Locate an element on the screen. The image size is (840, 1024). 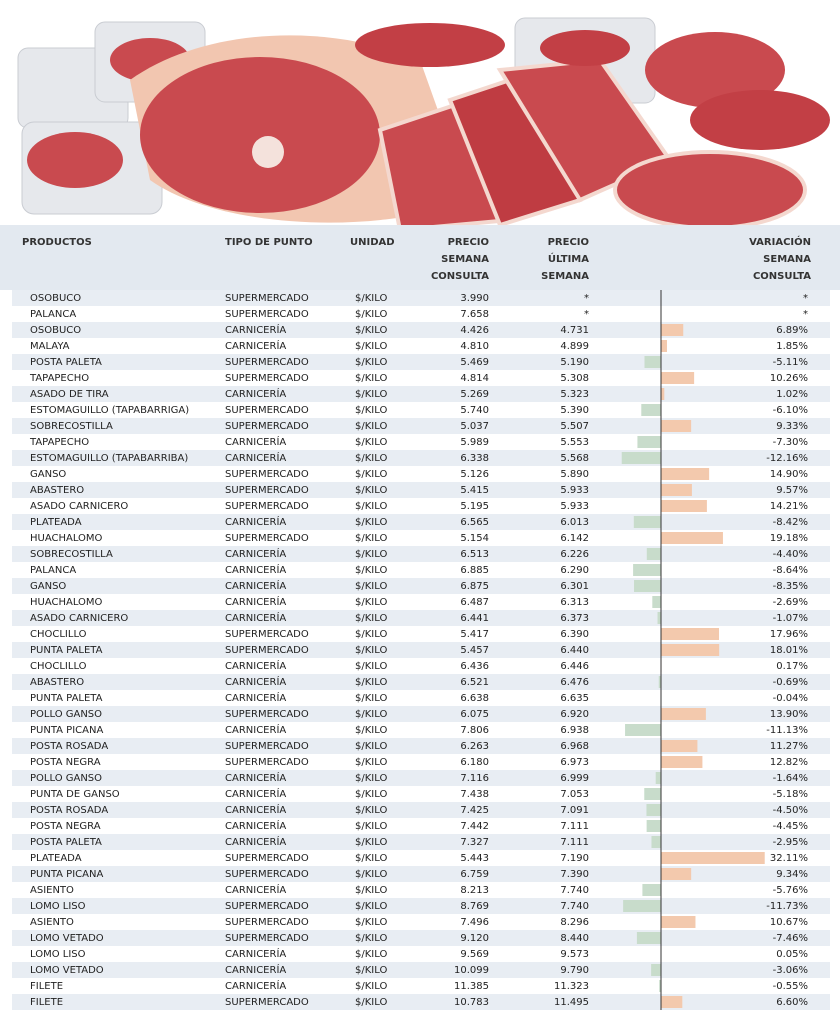
price-now: 3.990 is located at coordinates (474, 298).